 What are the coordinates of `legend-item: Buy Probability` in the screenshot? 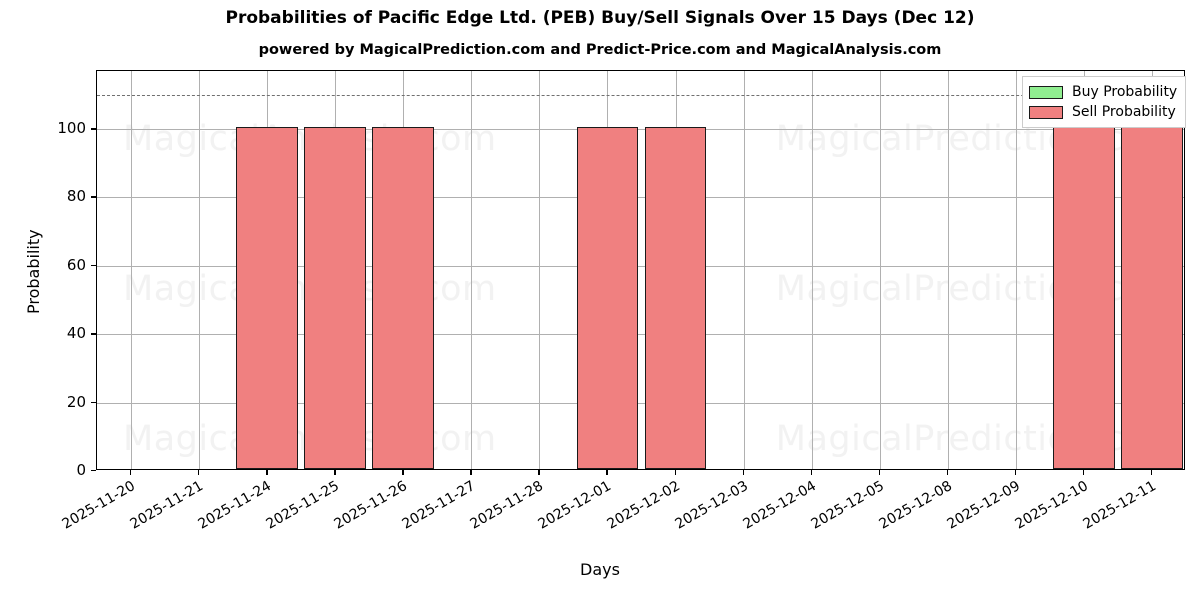 It's located at (1103, 92).